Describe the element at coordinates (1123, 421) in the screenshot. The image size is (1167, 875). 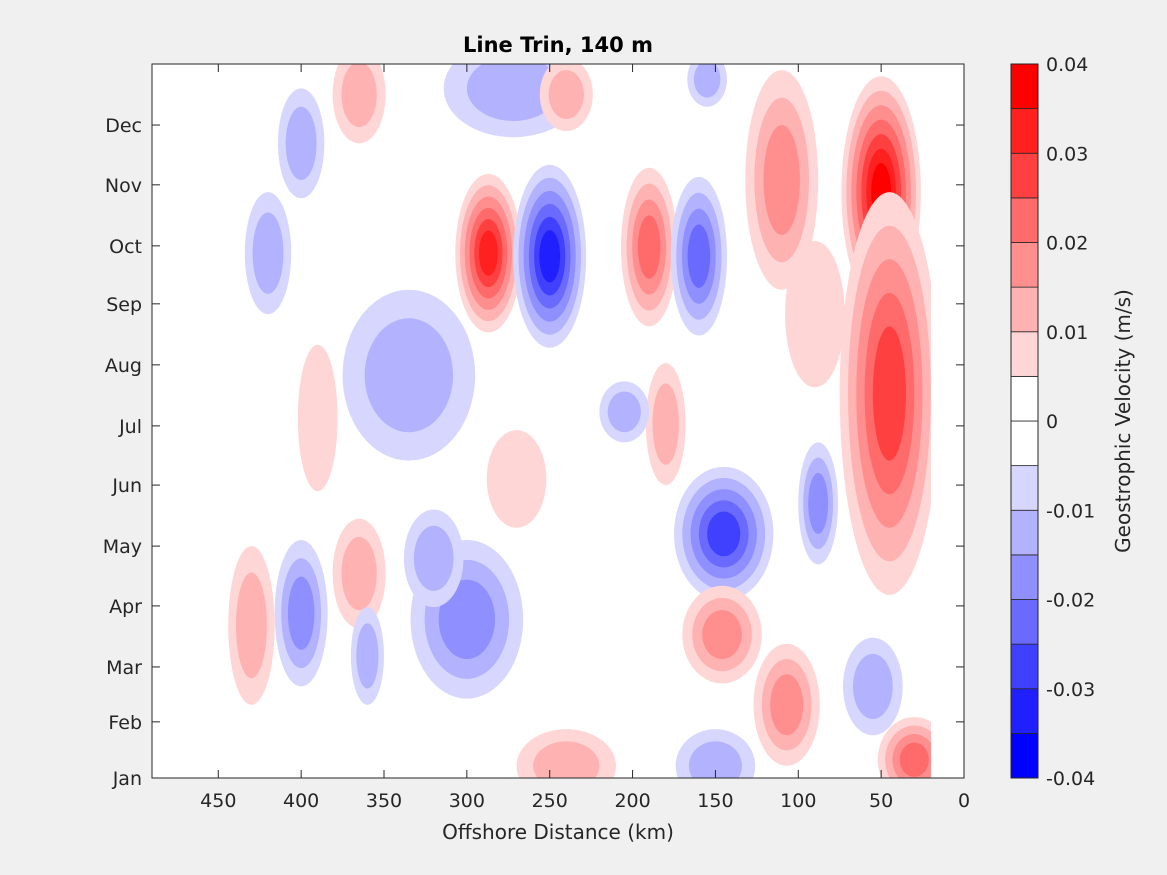
I see `colorbar-label: Geostrophic Velocity (m/s)` at that location.